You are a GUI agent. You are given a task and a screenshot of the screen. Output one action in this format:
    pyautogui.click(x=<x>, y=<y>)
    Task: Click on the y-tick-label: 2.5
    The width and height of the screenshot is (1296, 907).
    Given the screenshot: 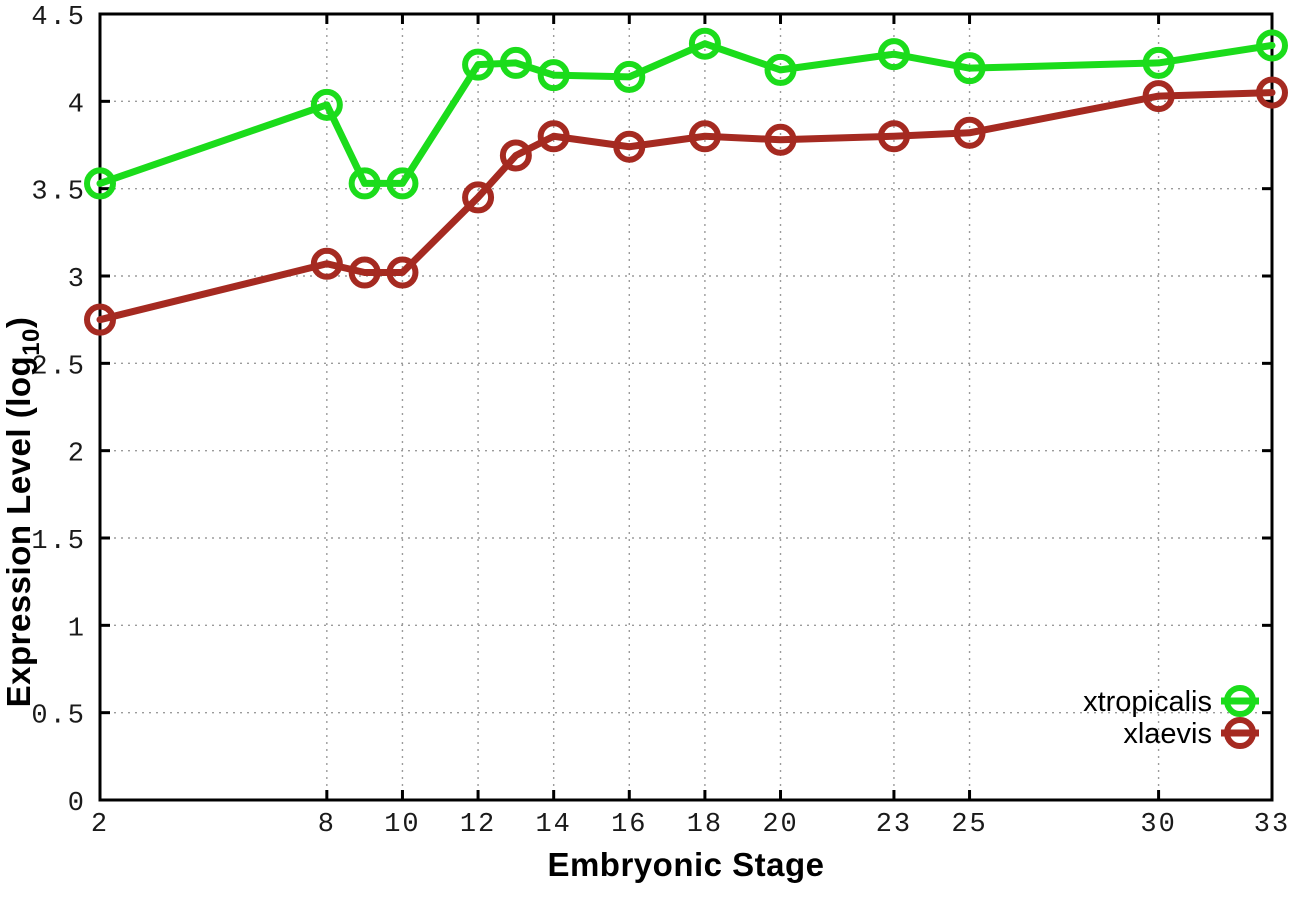 What is the action you would take?
    pyautogui.click(x=58, y=367)
    